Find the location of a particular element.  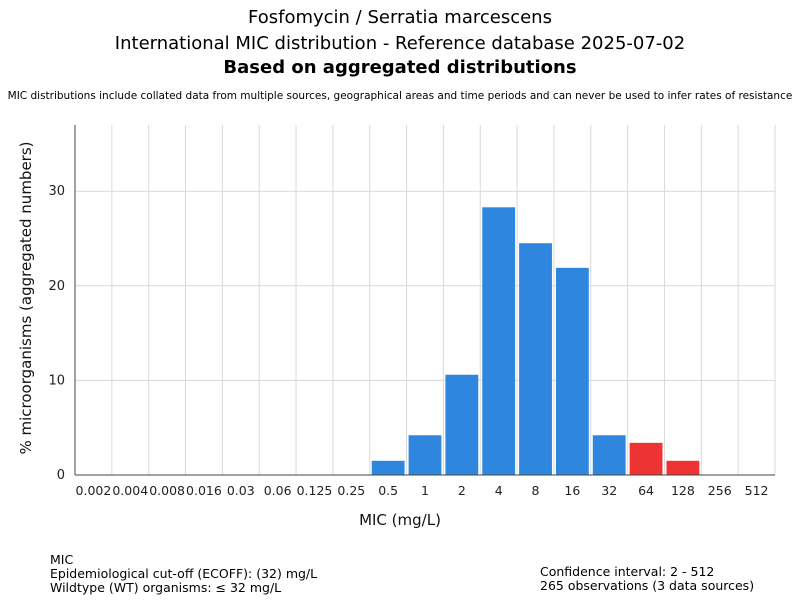

chart-subtitle-bold: Based on aggregated distributions is located at coordinates (400, 67).